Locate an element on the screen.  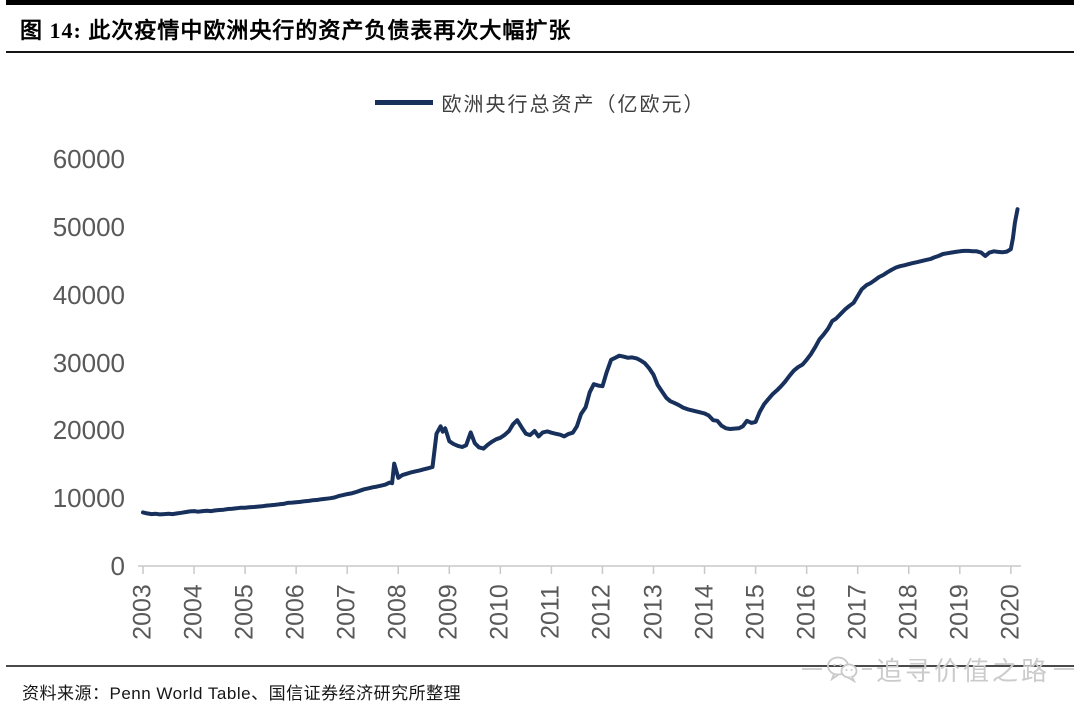
y-axis-label: 10000 is located at coordinates (88, 498).